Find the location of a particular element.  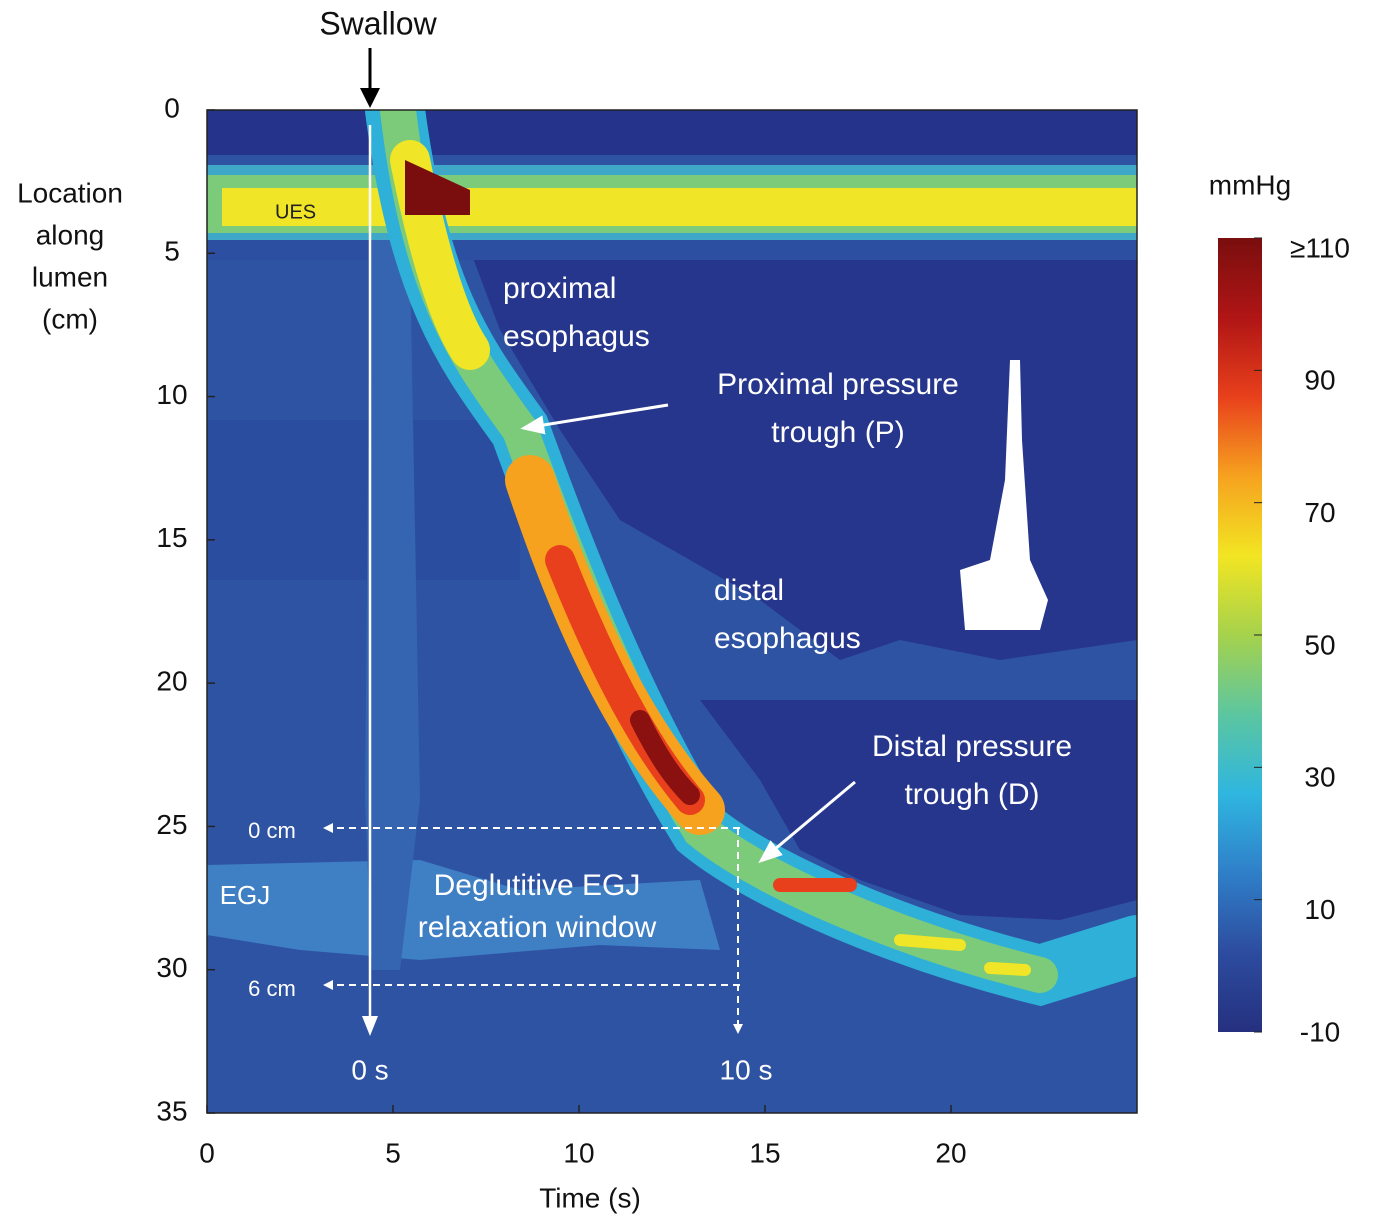

y-tick-label: 10 is located at coordinates (171, 394).